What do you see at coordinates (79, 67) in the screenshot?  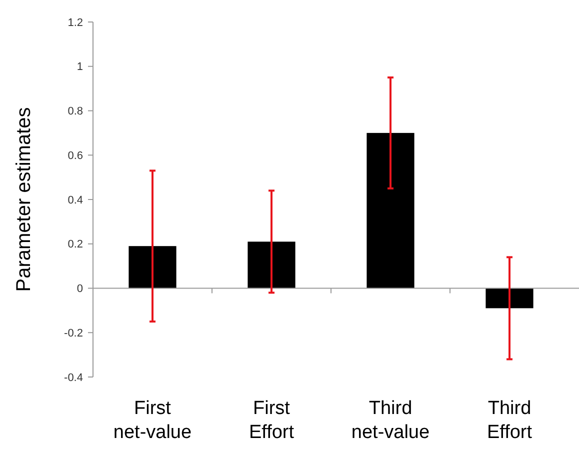 I see `y-tick-label: 1` at bounding box center [79, 67].